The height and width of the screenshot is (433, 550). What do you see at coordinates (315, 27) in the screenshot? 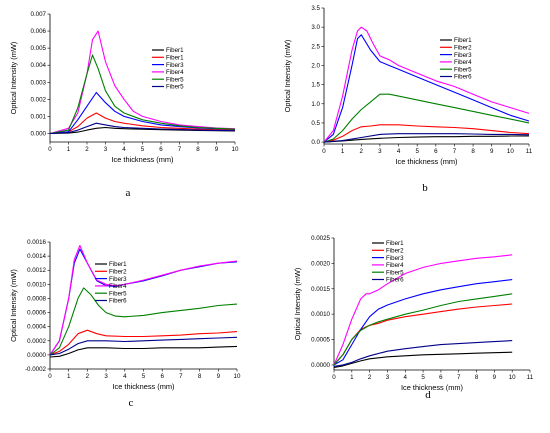
I see `y-tick-label: 3.0` at bounding box center [315, 27].